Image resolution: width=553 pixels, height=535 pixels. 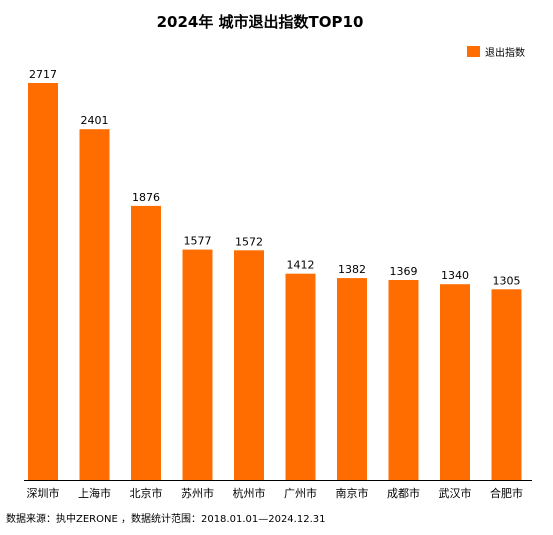 I want to click on x-tick-label-5: 杭州市, so click(x=249, y=493).